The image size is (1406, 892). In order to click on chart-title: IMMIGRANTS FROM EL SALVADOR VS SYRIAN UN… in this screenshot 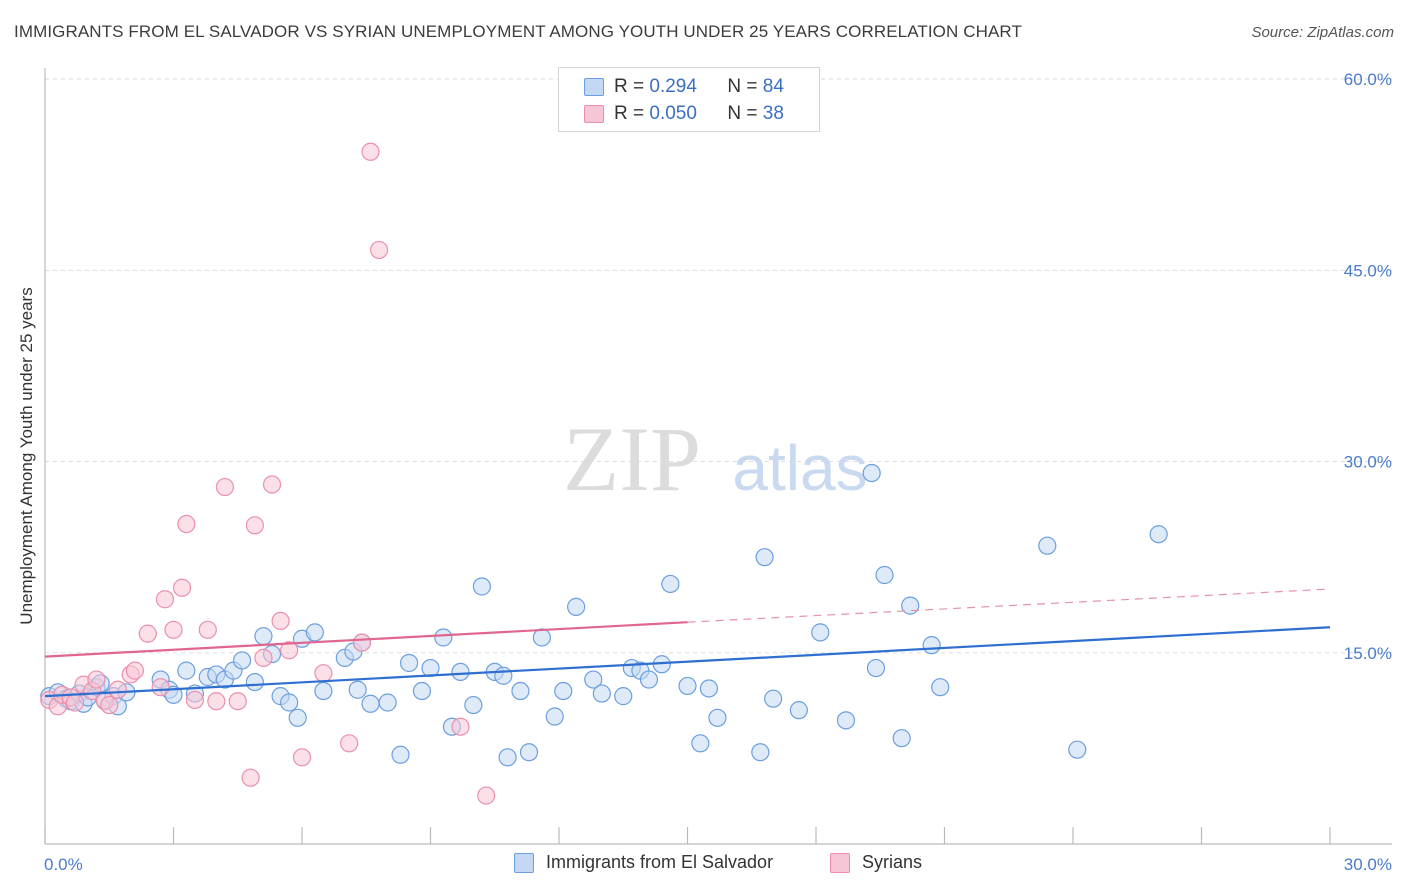, I will do `click(518, 31)`.